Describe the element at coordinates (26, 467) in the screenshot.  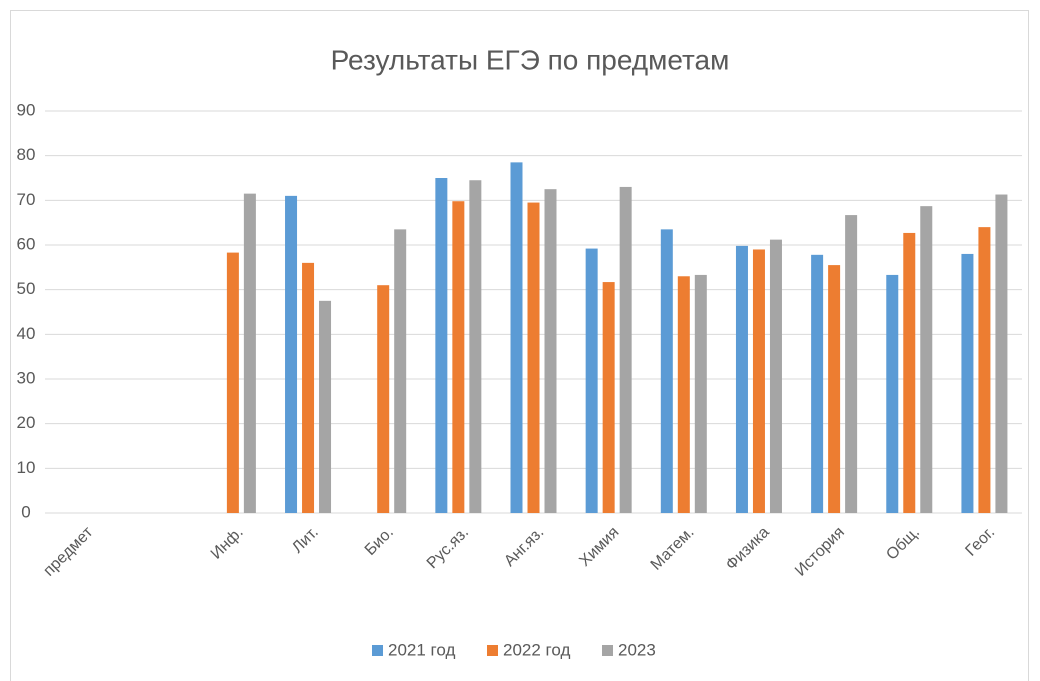
I see `y-tick-label: 10` at that location.